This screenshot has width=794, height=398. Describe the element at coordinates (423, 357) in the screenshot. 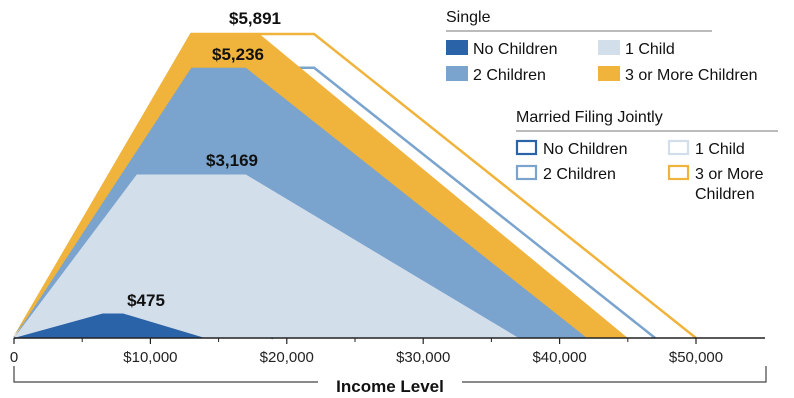

I see `x-tick-label: $30,000` at that location.